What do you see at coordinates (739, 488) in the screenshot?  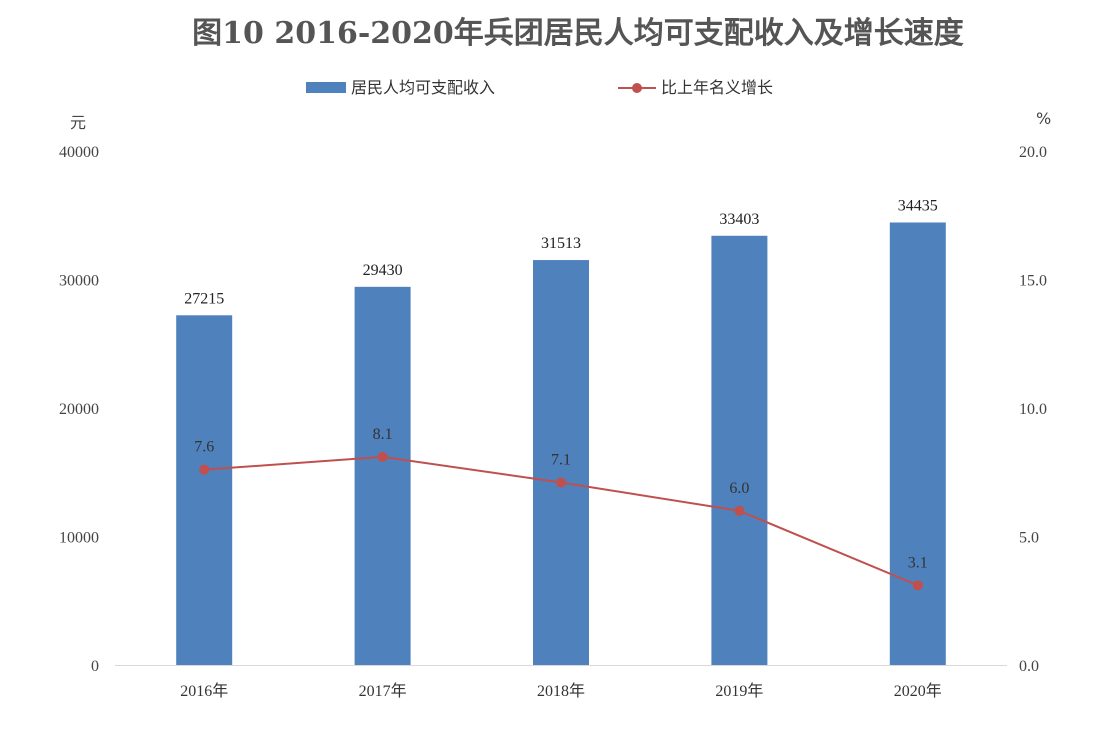 I see `growth-value-label: 6.0` at bounding box center [739, 488].